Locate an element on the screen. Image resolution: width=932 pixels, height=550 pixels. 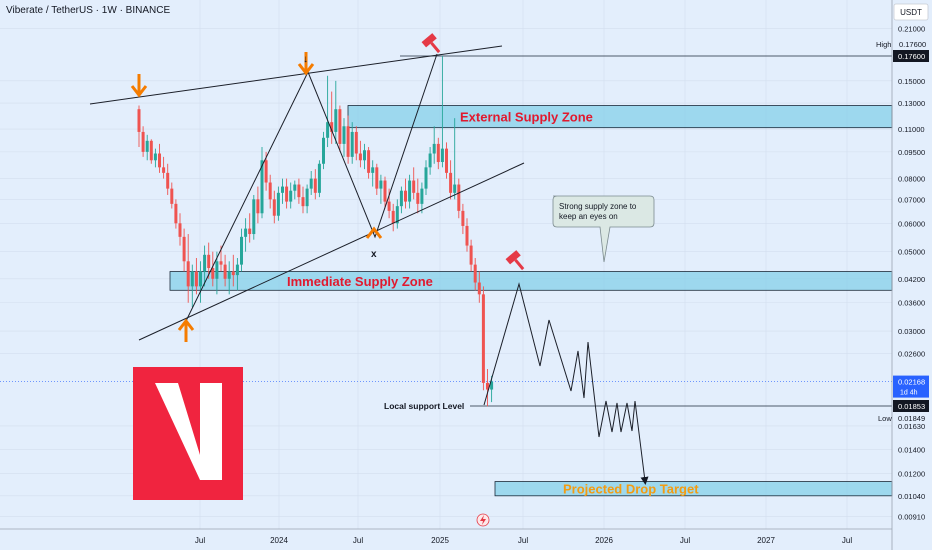
viberate-logo is located at coordinates (188, 433).